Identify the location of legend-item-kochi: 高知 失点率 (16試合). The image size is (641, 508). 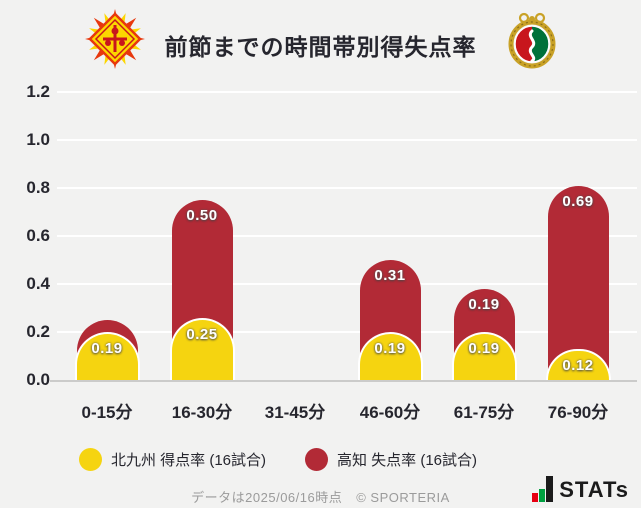
(391, 459).